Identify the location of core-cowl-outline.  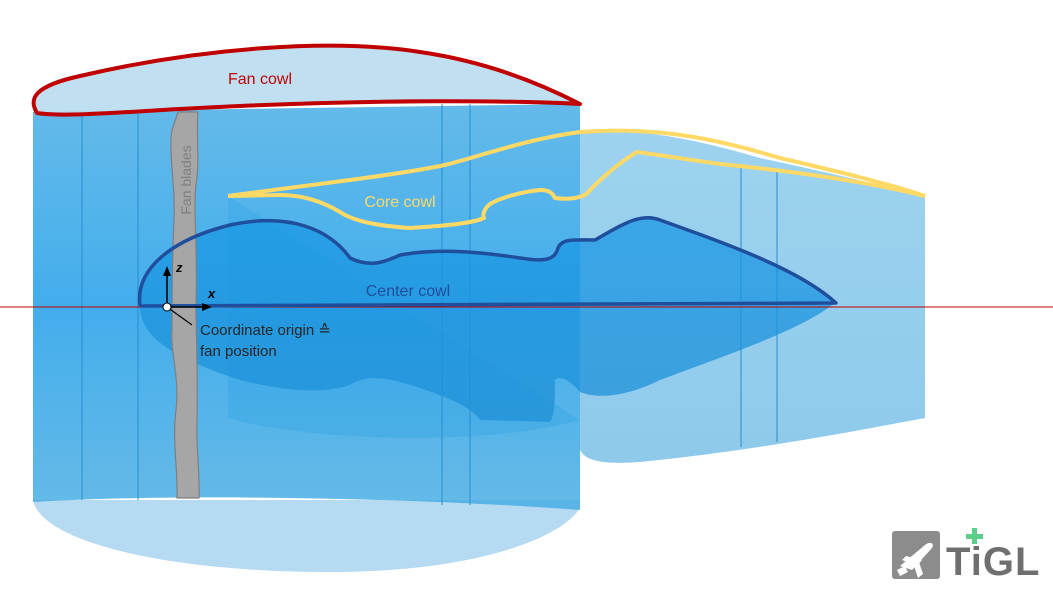
(576, 179).